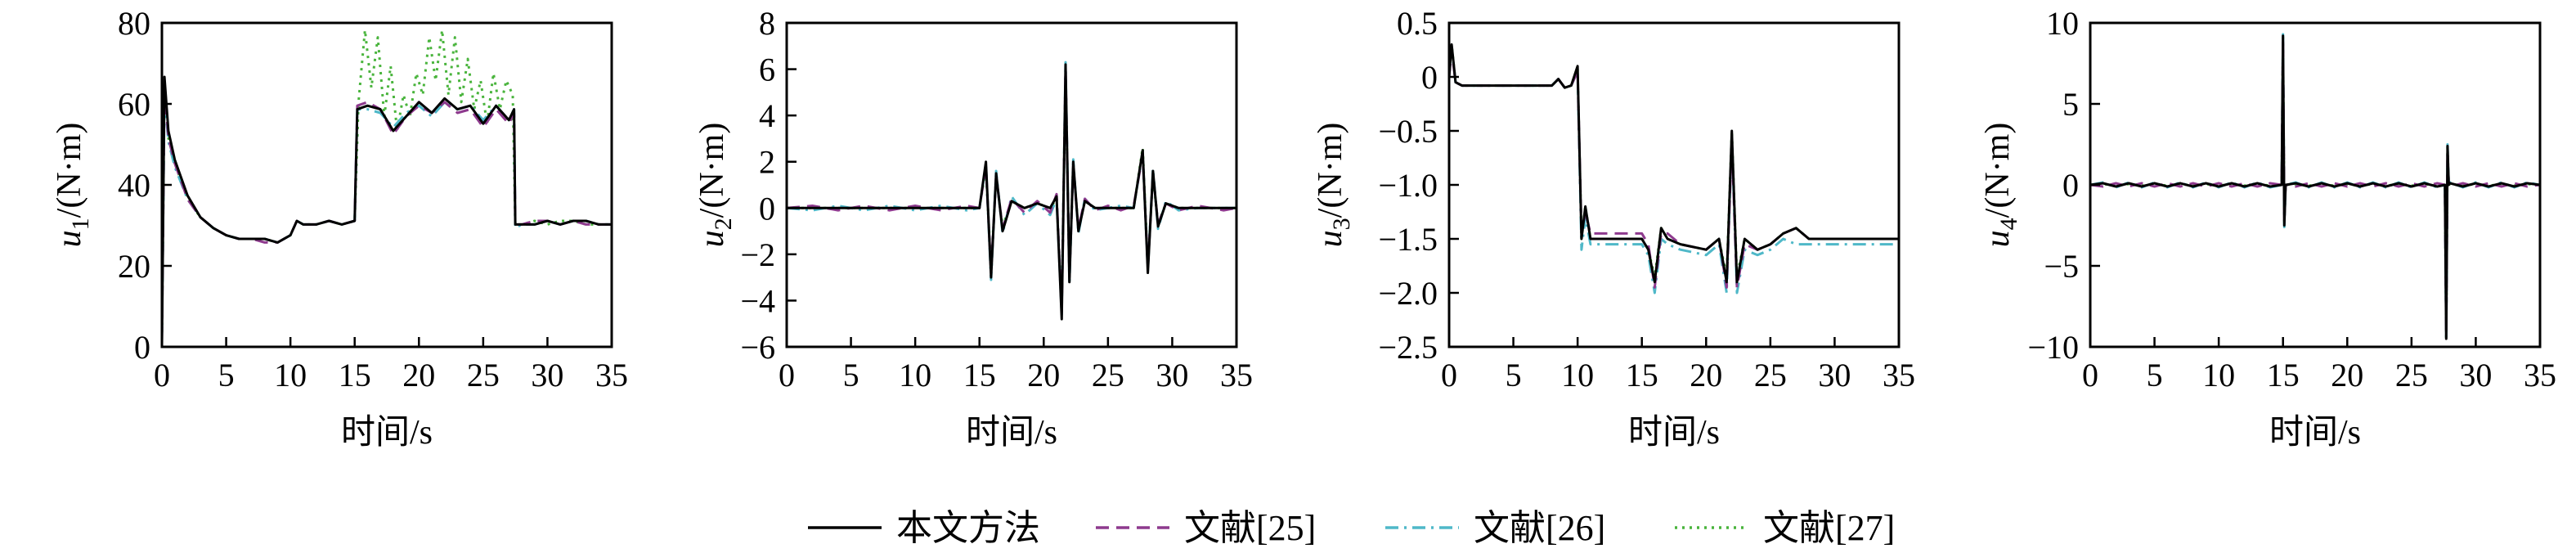 The width and height of the screenshot is (2576, 553). What do you see at coordinates (767, 162) in the screenshot?
I see `y-tick-label: 2` at bounding box center [767, 162].